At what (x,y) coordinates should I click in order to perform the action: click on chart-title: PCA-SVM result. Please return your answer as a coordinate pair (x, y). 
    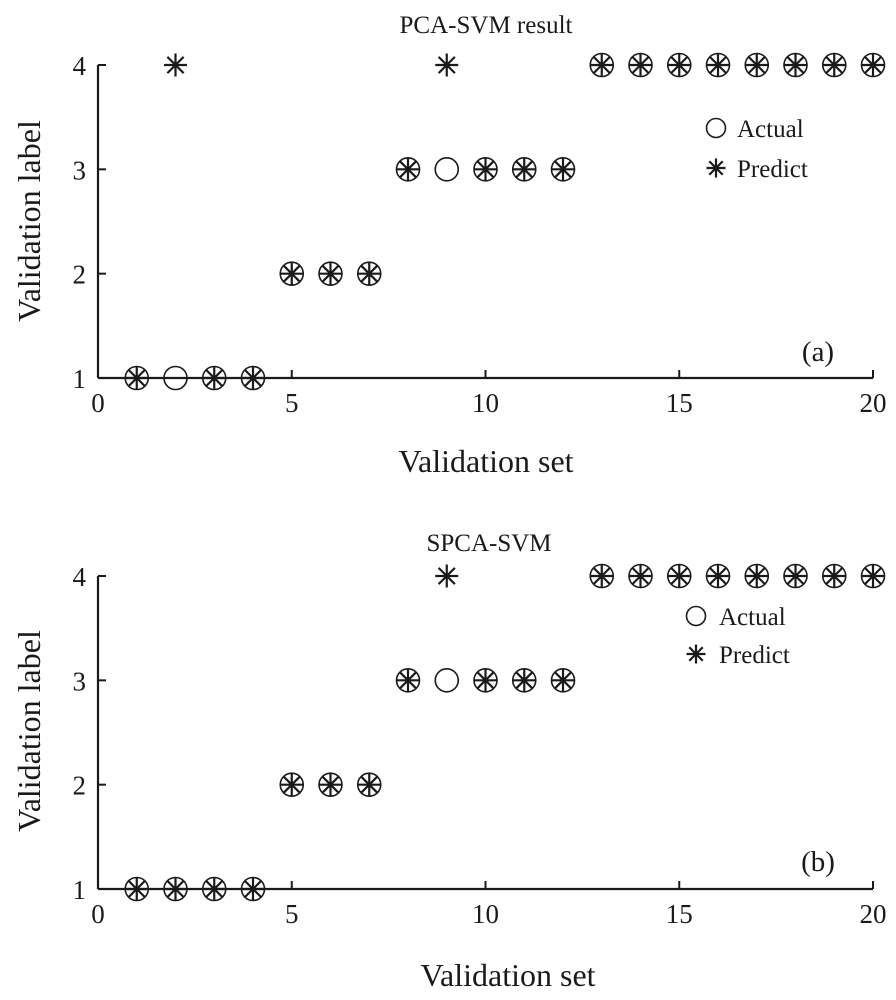
    Looking at the image, I should click on (486, 25).